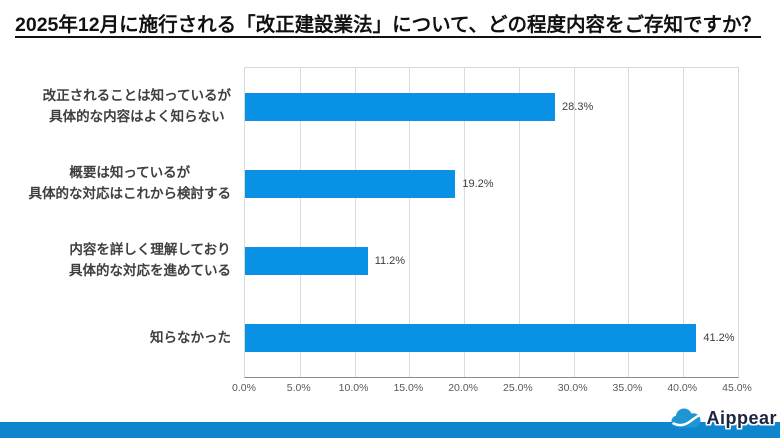  Describe the element at coordinates (130, 182) in the screenshot. I see `category-label-text-2: 概要は知っているが 具体的な対応はこれから検討する` at that location.